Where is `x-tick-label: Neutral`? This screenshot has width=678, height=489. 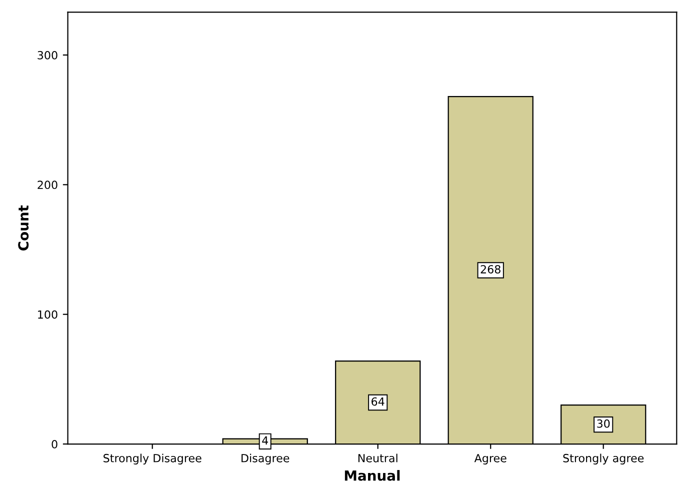
x-tick-label: Neutral is located at coordinates (378, 458).